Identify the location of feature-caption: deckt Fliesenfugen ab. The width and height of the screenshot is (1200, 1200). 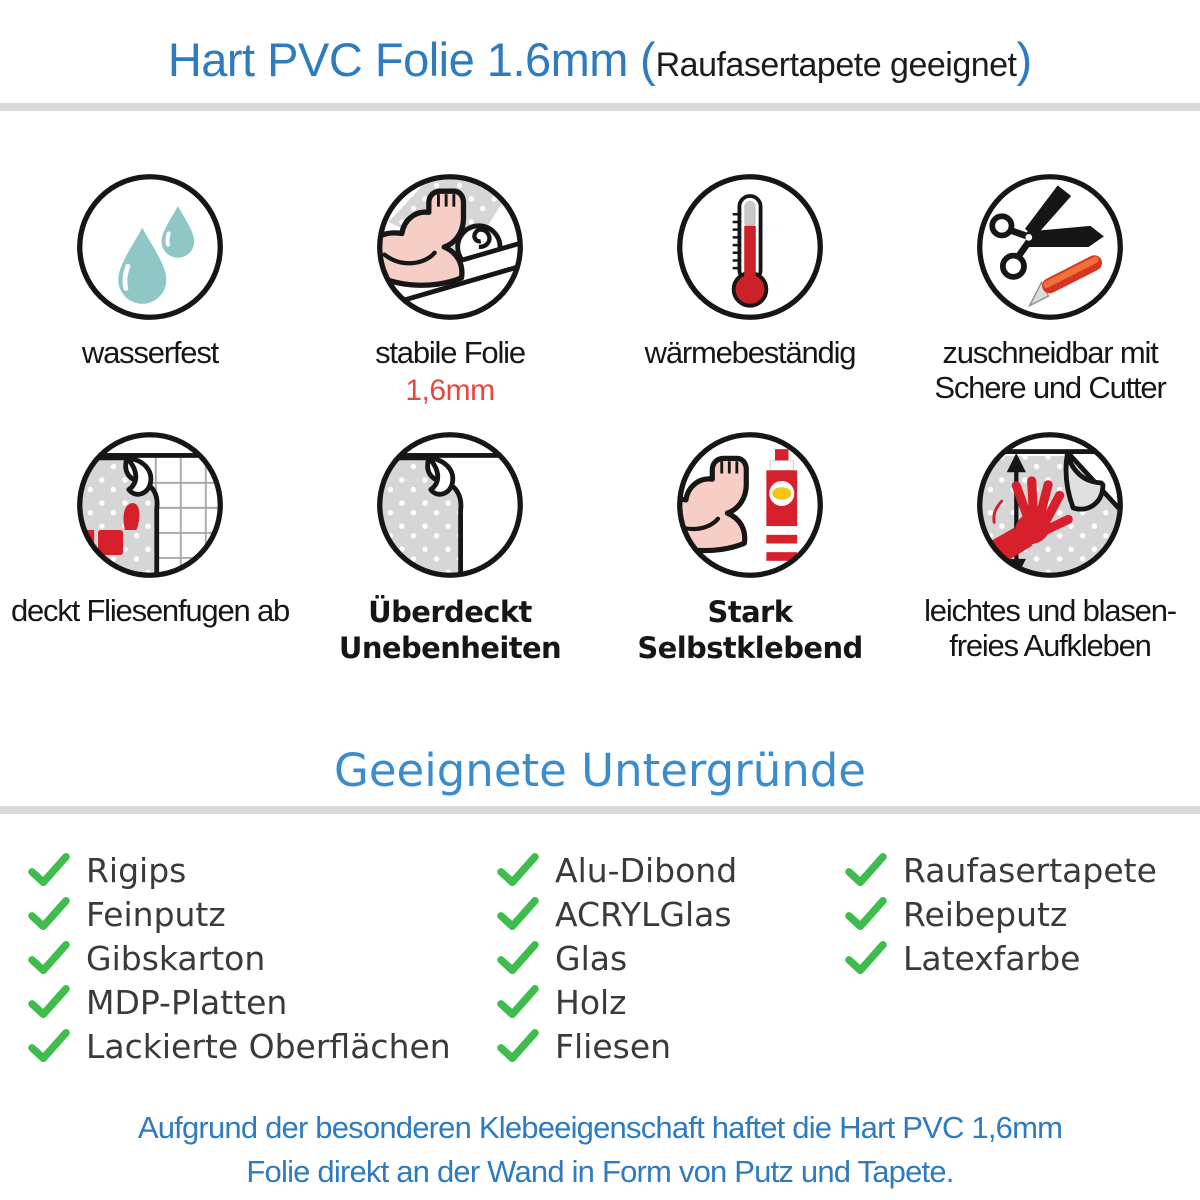
(150, 611).